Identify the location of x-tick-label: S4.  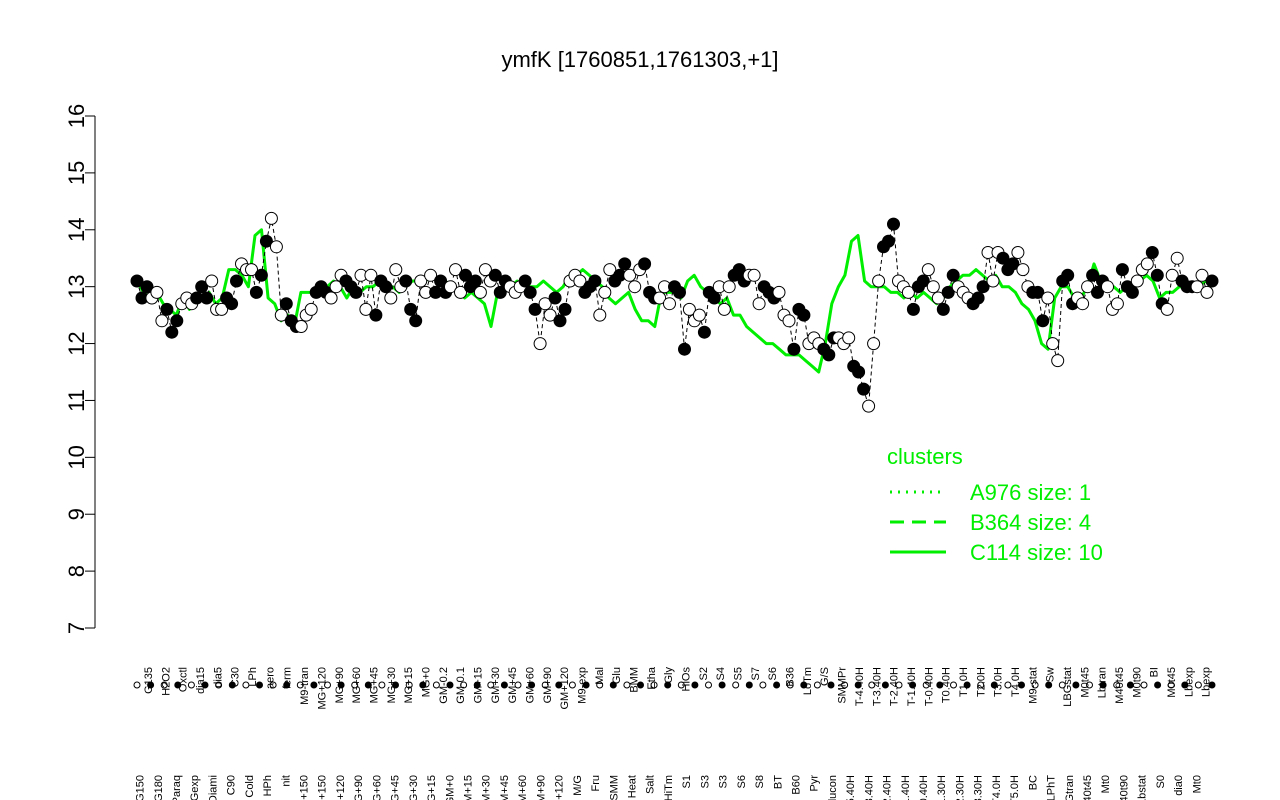
(721, 673).